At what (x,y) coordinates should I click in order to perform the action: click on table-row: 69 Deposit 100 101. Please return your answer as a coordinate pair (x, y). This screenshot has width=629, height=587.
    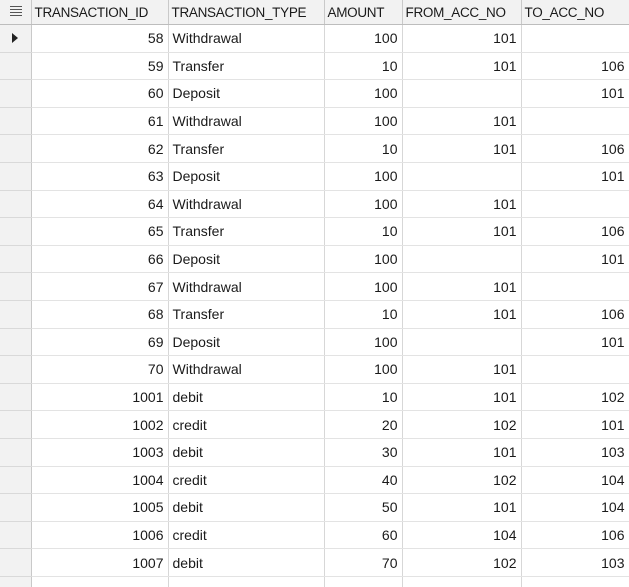
    Looking at the image, I should click on (314, 342).